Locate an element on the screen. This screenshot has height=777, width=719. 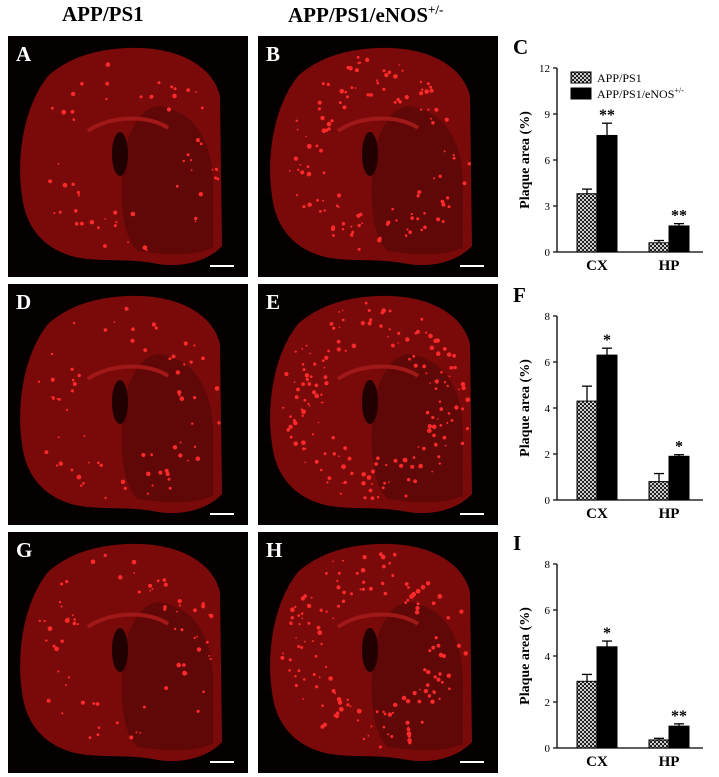
x-tick-label: HP is located at coordinates (669, 514).